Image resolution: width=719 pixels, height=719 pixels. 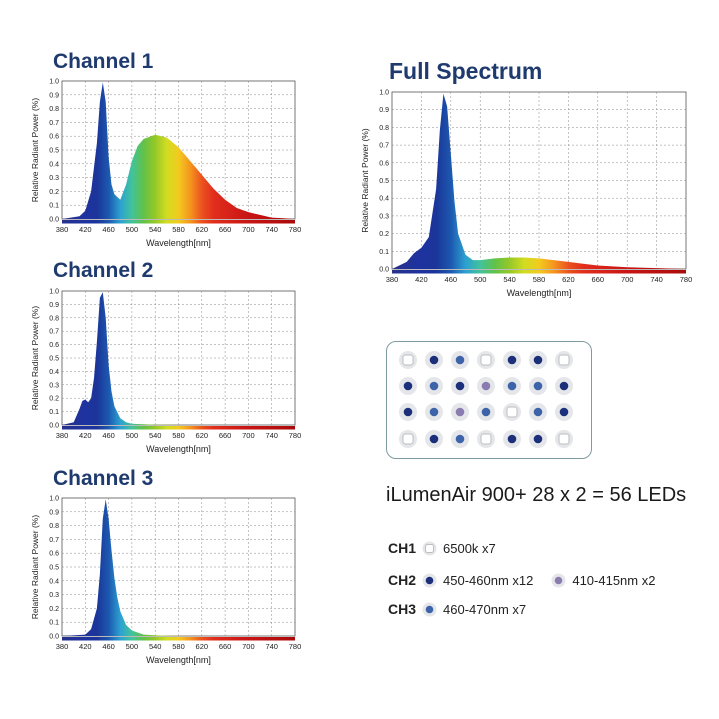 I want to click on chart-title-channel-2: Channel 2, so click(x=103, y=270).